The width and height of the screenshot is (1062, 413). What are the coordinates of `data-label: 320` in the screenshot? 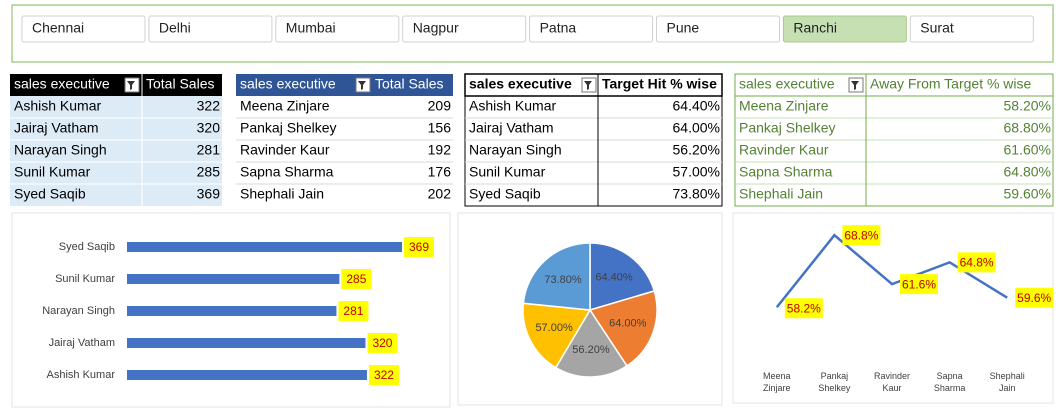 It's located at (382, 343).